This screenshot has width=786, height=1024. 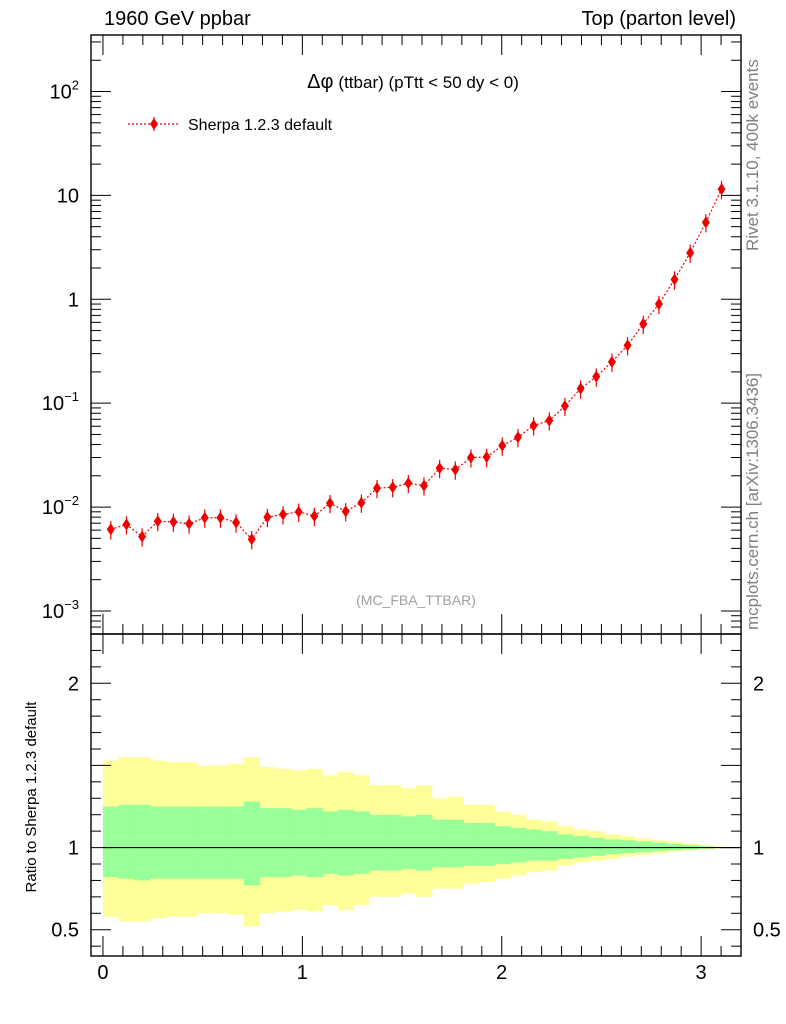 What do you see at coordinates (302, 973) in the screenshot?
I see `x-tick-label: 1` at bounding box center [302, 973].